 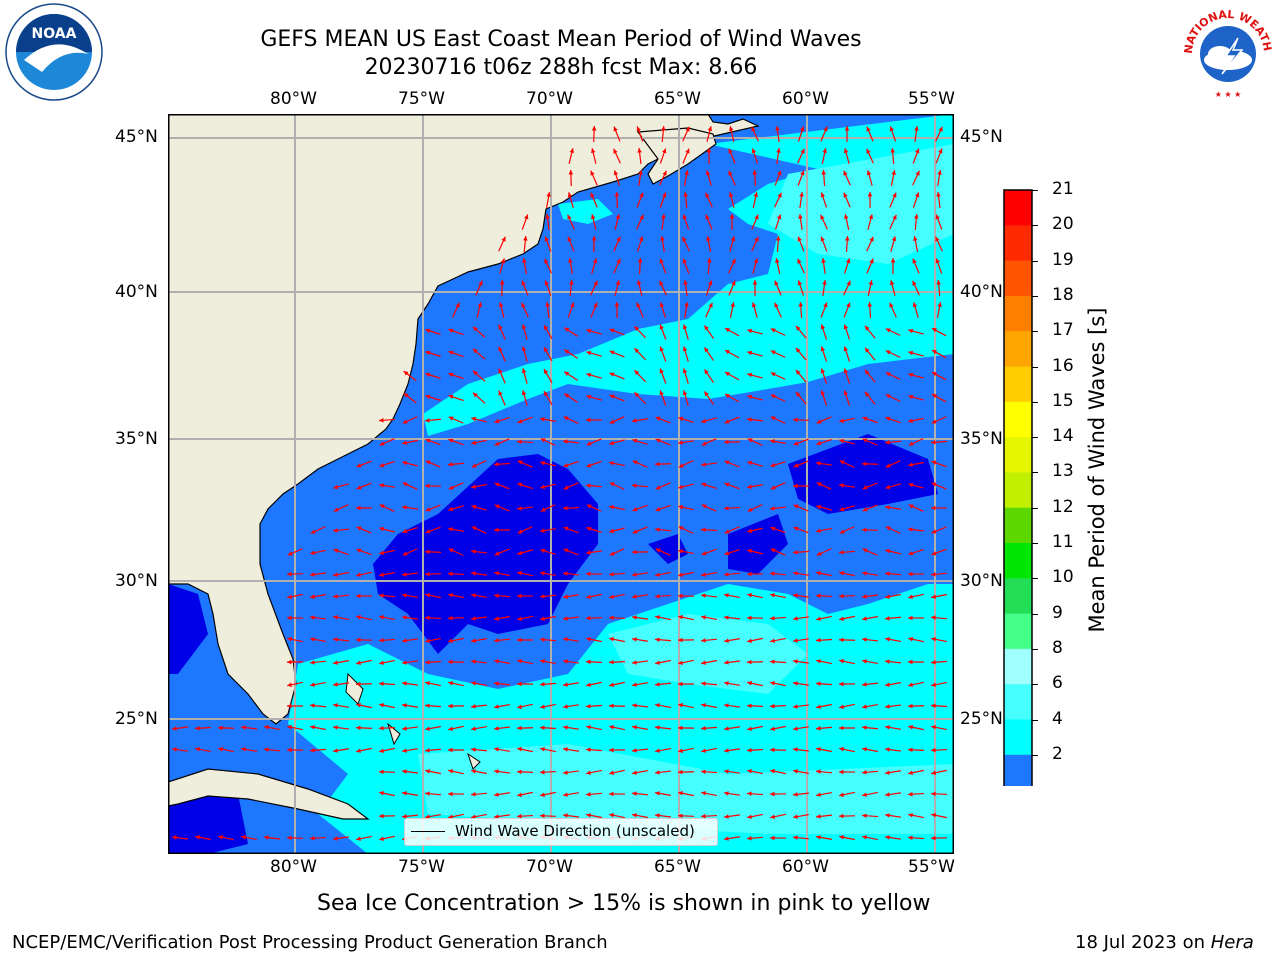 I want to click on noaa-logo-text: NOAA, so click(x=54, y=34).